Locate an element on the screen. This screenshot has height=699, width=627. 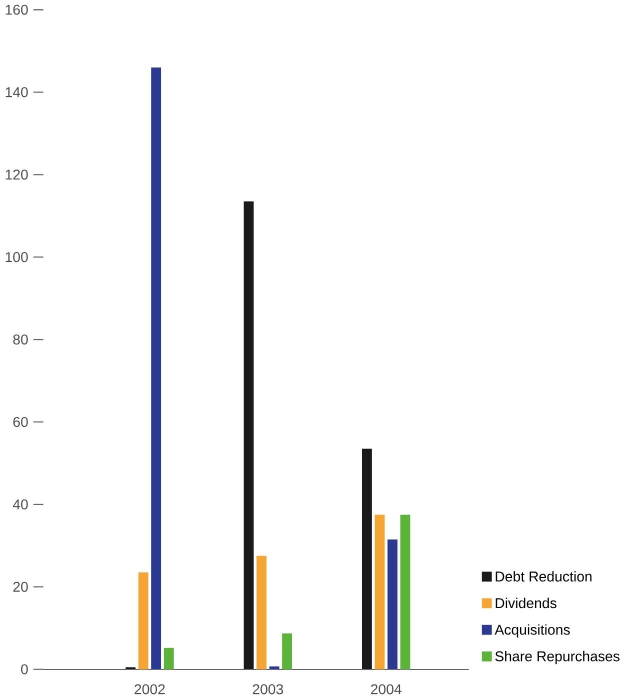
y-tick-label: 120 is located at coordinates (17, 175).